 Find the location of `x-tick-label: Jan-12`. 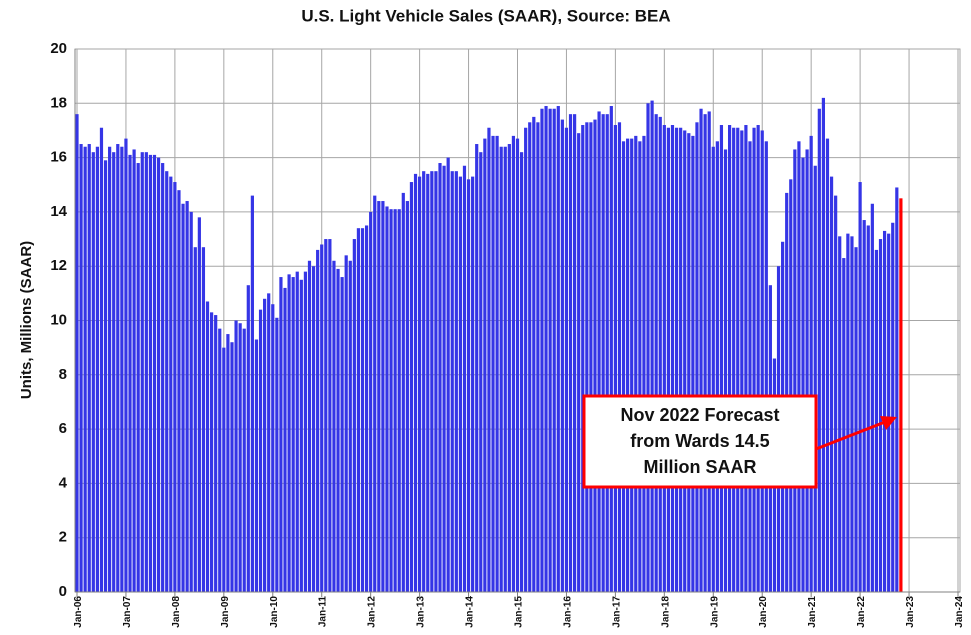

x-tick-label: Jan-12 is located at coordinates (372, 612).